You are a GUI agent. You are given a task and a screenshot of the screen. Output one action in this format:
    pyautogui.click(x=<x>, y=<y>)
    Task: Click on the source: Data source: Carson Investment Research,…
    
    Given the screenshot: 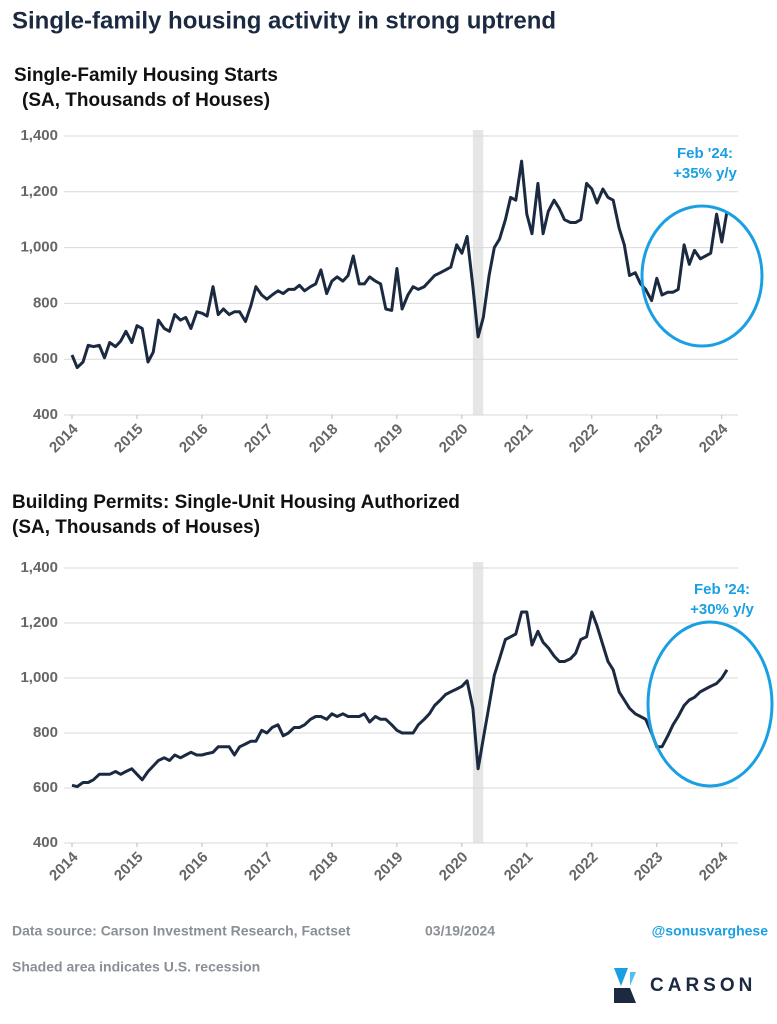 What is the action you would take?
    pyautogui.click(x=181, y=931)
    